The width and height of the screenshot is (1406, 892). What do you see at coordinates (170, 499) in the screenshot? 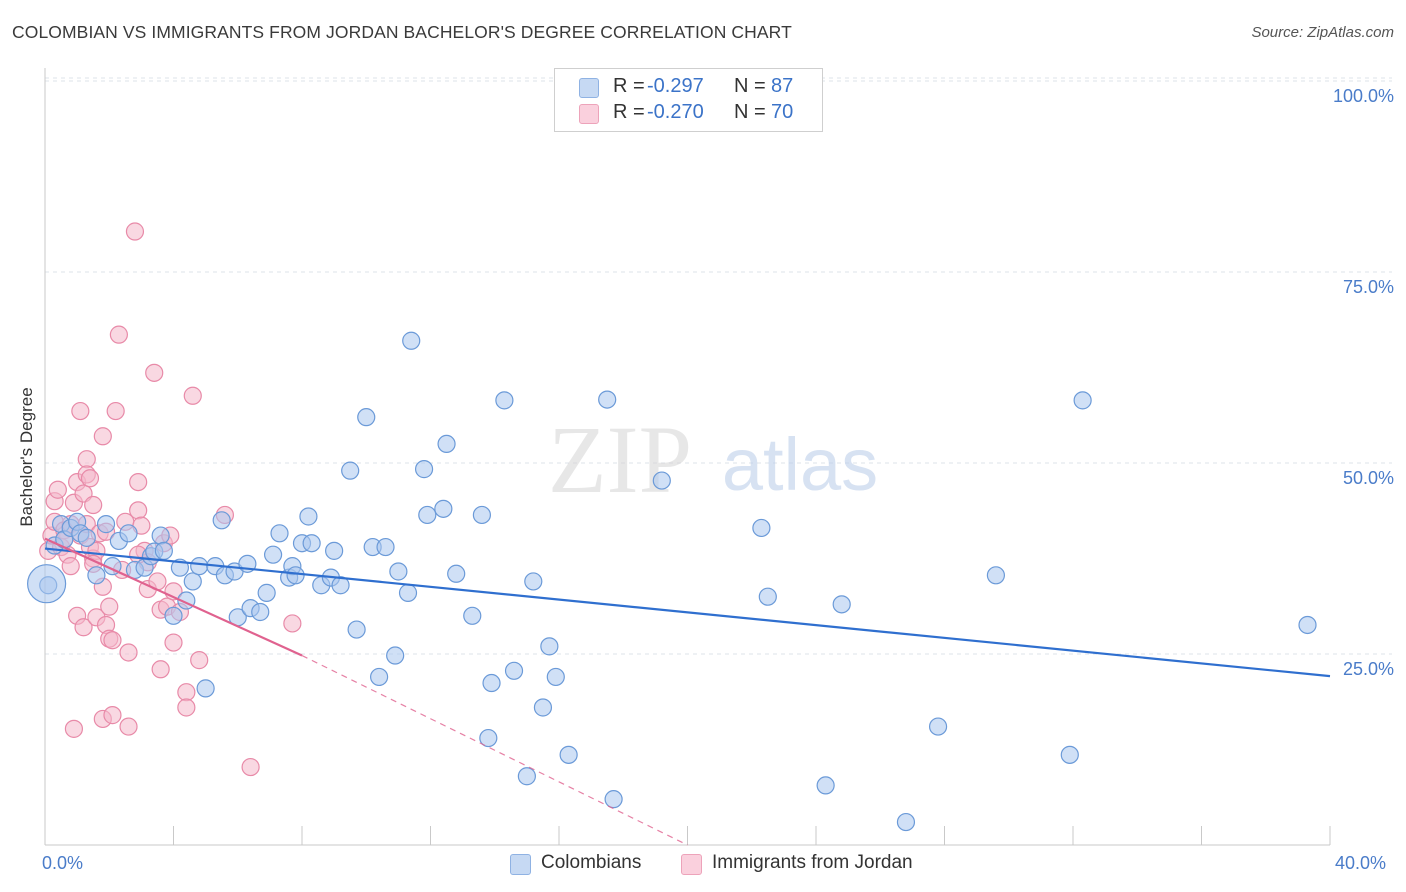
I see `jordan-points` at bounding box center [170, 499].